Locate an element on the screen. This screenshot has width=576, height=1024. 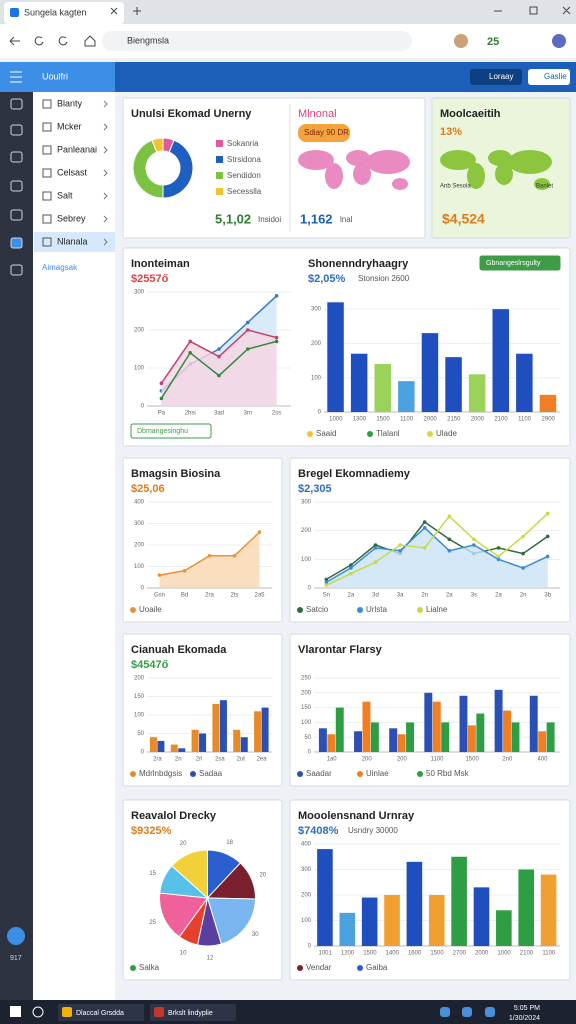
menu-item: Nlanala is located at coordinates (72, 241).